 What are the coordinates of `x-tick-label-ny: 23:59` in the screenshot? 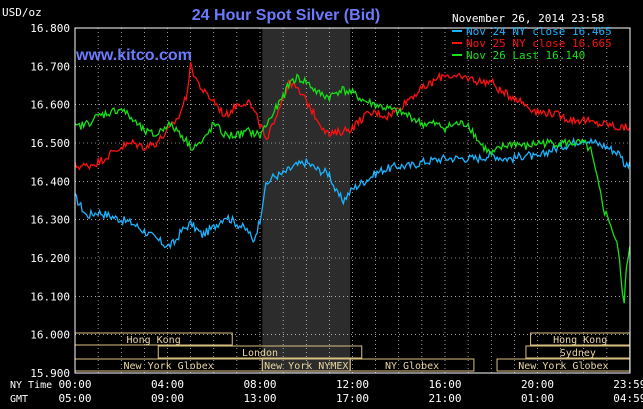 It's located at (628, 384).